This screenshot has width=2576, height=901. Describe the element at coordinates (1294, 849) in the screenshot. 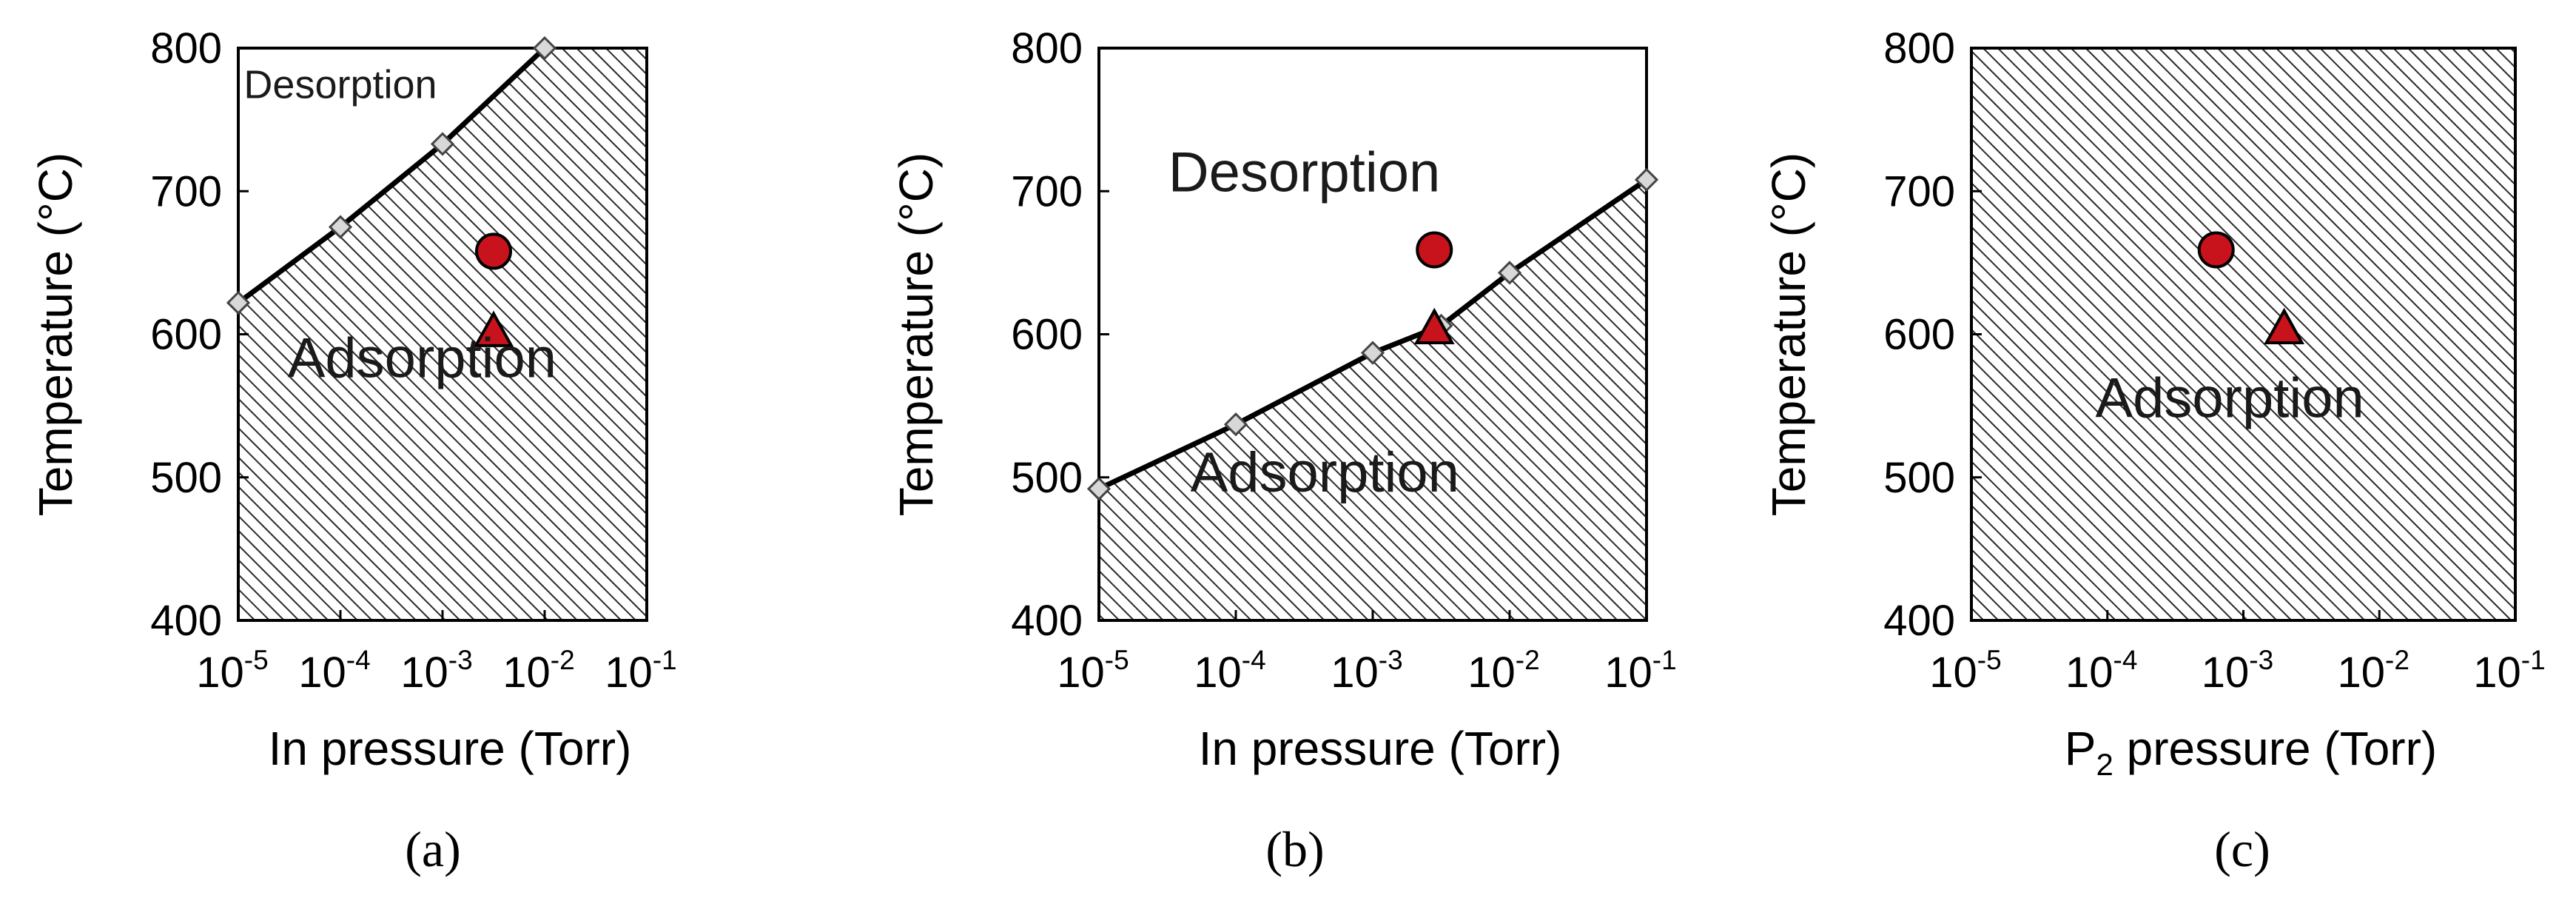

I see `panel-label: (b)` at that location.